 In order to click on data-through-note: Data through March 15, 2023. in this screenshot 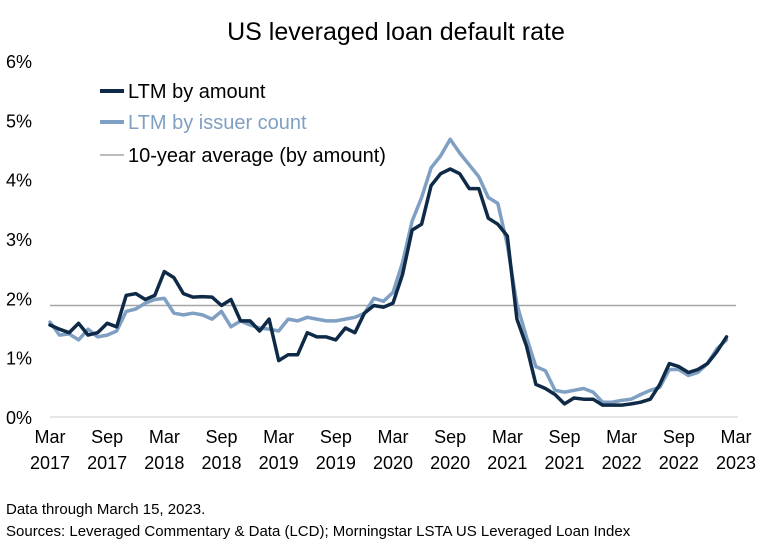, I will do `click(106, 509)`.